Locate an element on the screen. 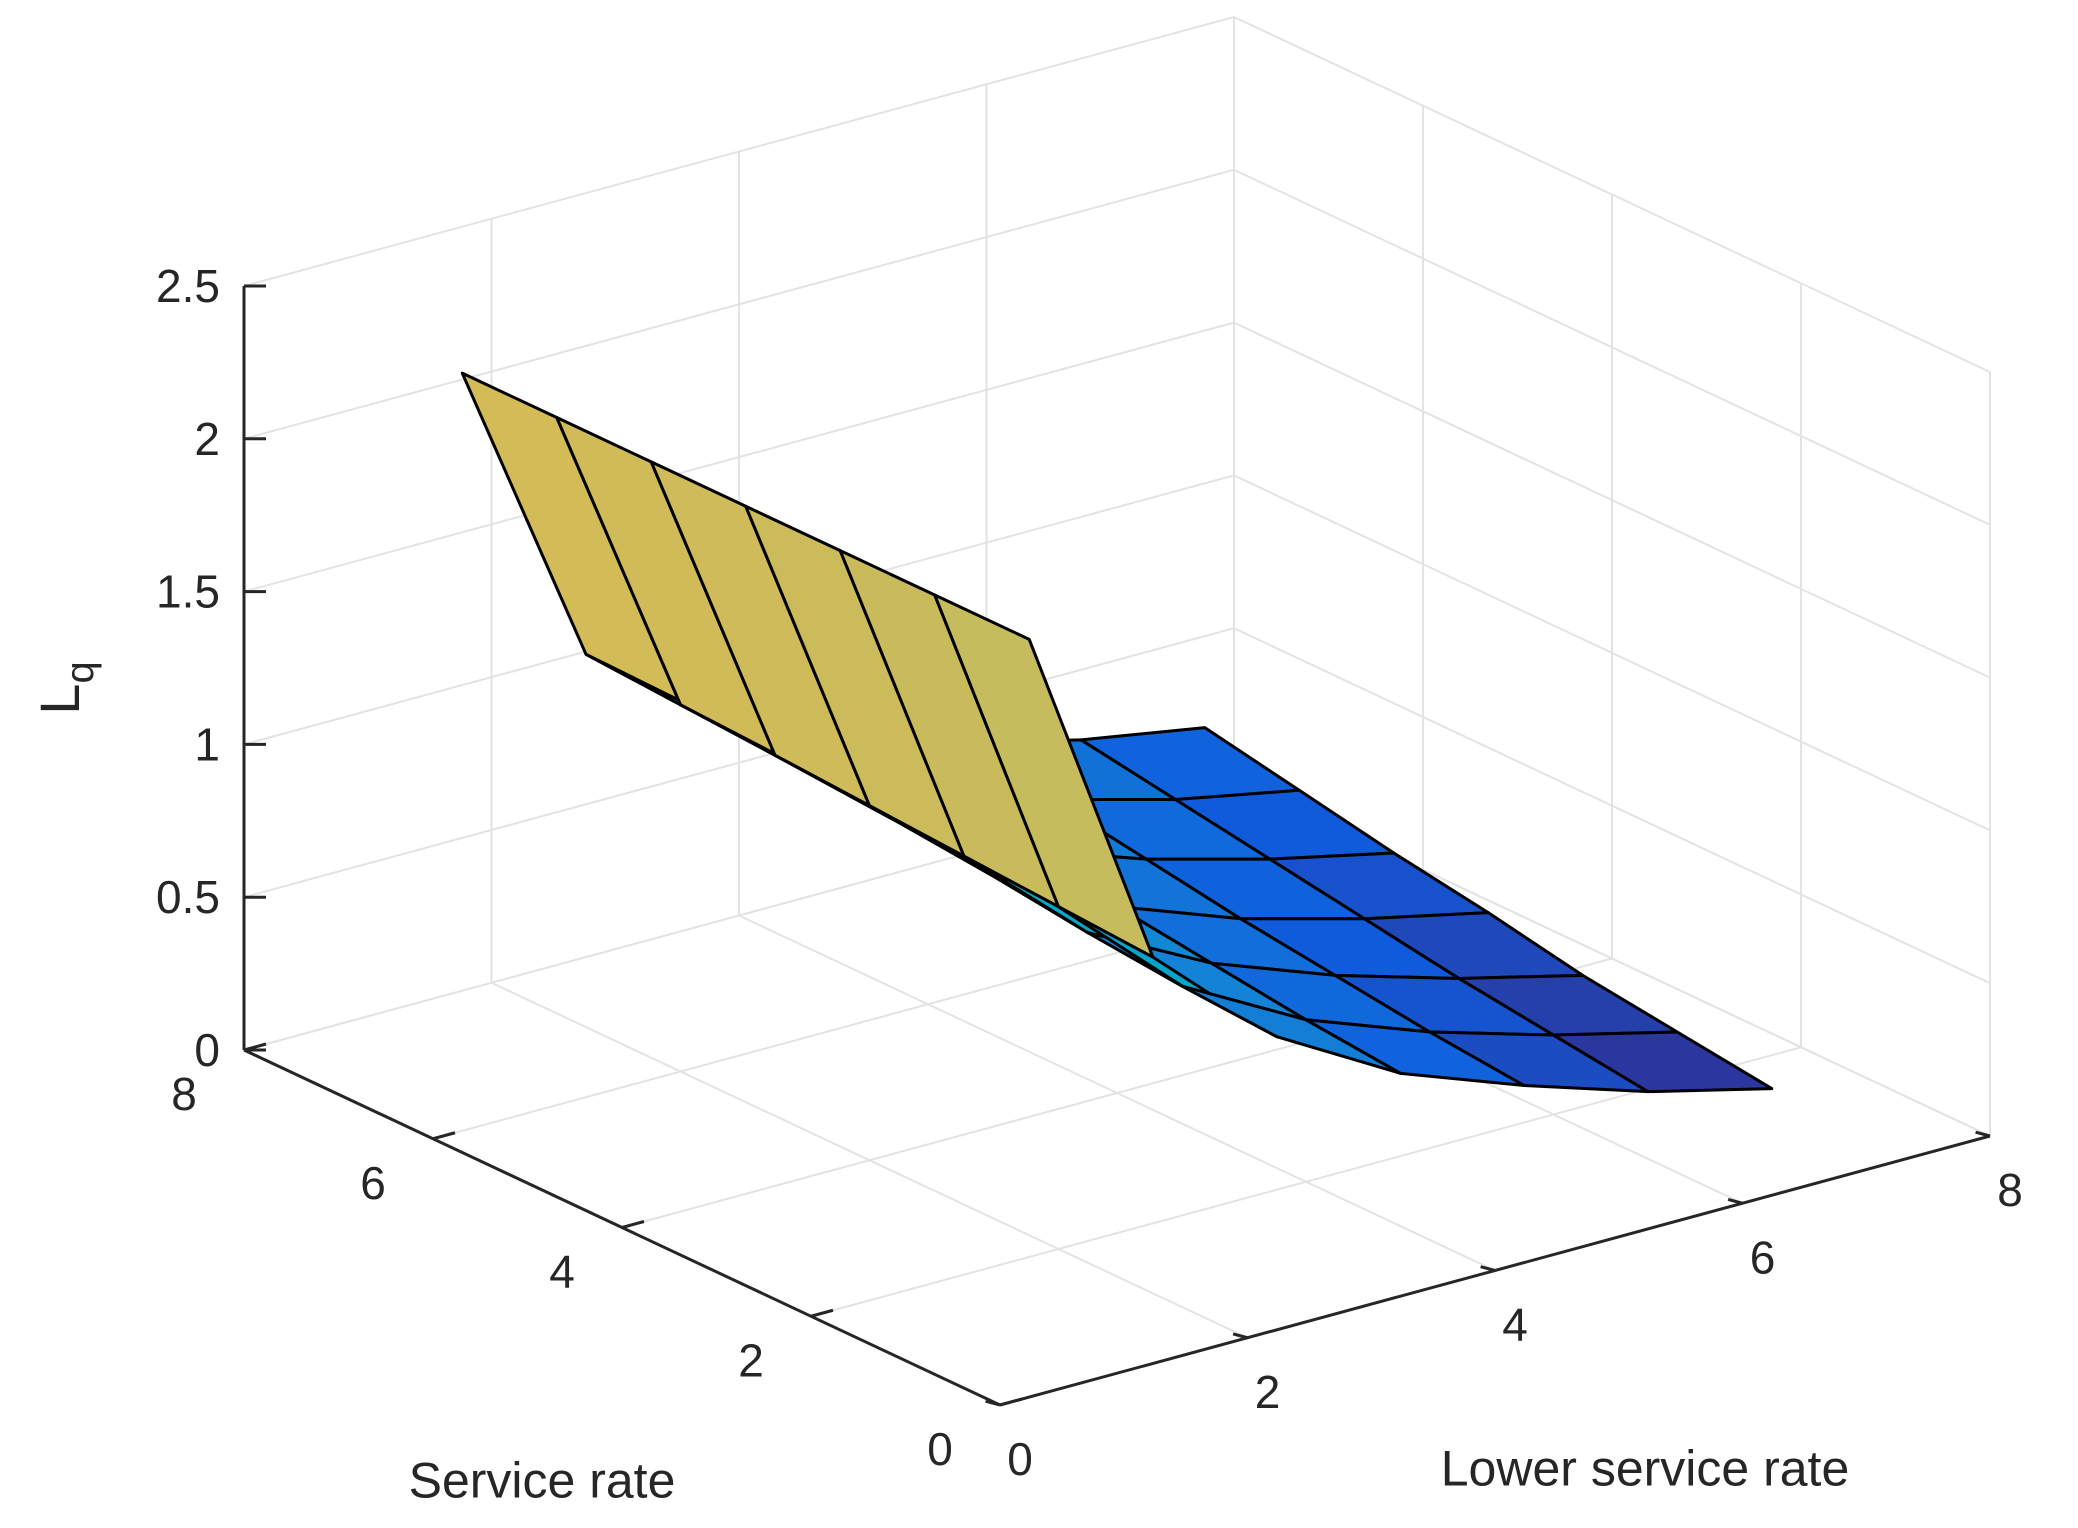 This screenshot has height=1528, width=2078. z-axis-label: Lq is located at coordinates (65, 687).